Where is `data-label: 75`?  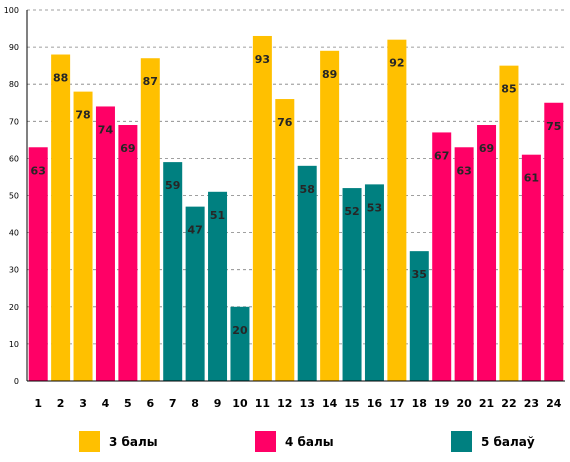 data-label: 75 is located at coordinates (553, 126).